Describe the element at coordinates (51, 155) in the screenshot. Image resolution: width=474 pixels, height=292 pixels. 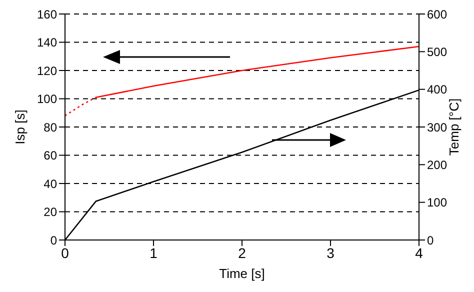
I see `y-tick-label: 60` at that location.